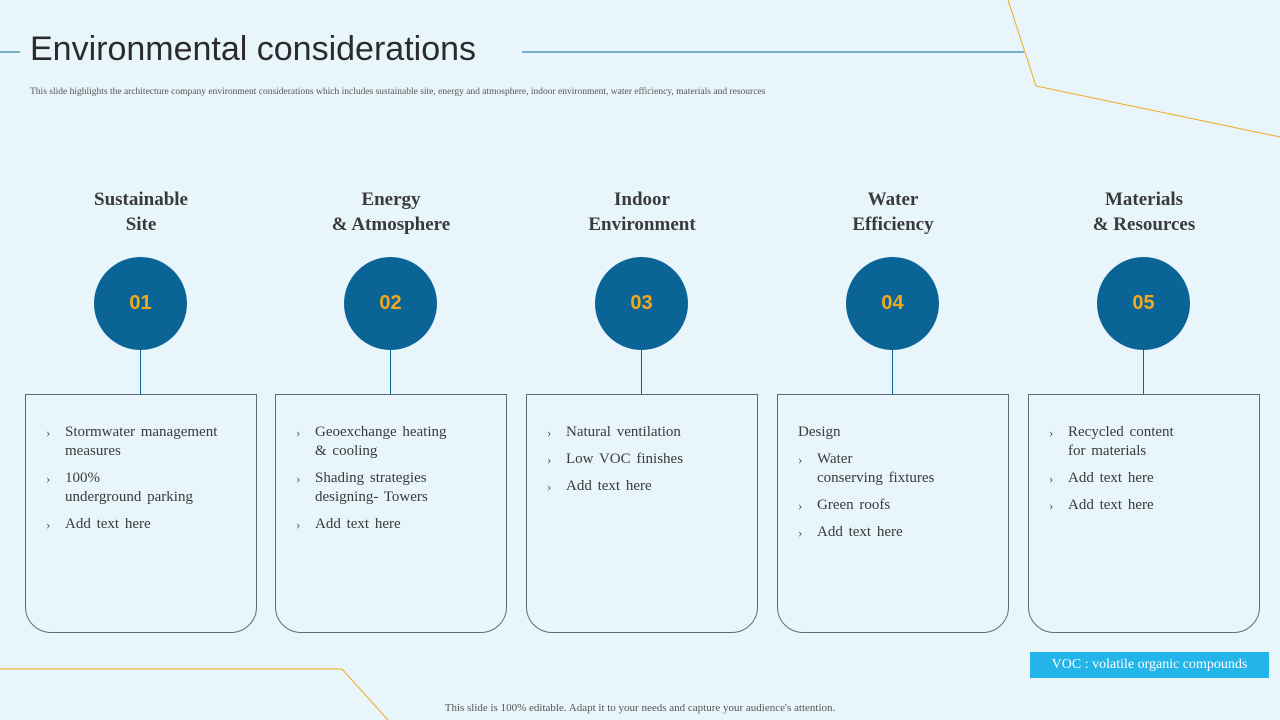 This screenshot has height=720, width=1280. Describe the element at coordinates (141, 212) in the screenshot. I see `column-heading: Sustainable Site` at that location.